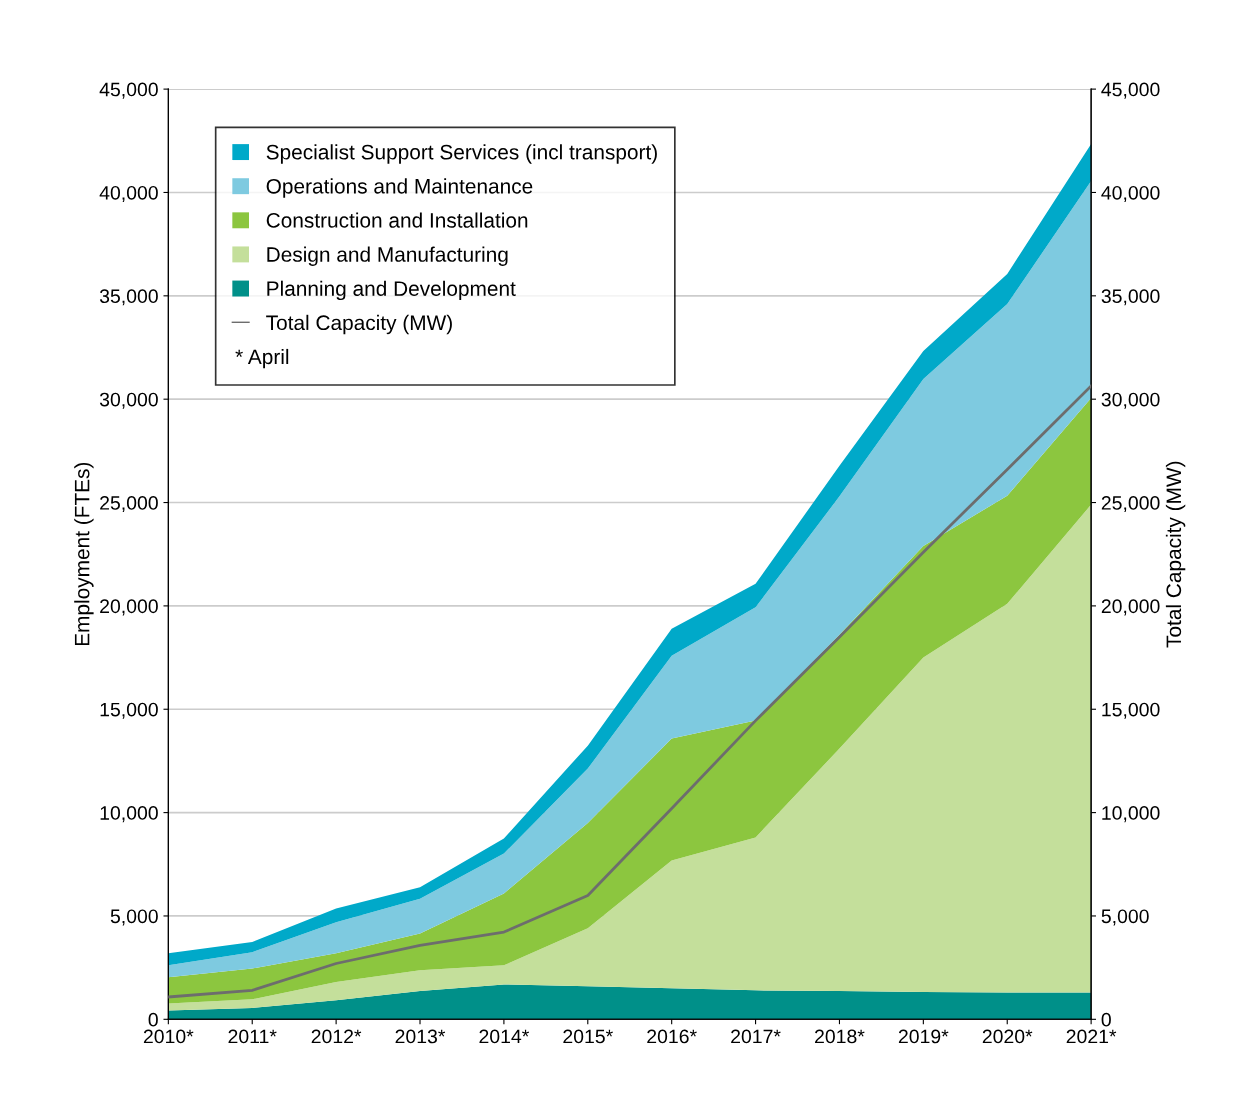 This screenshot has width=1247, height=1114. I want to click on x-tick-label: 2010*, so click(168, 1036).